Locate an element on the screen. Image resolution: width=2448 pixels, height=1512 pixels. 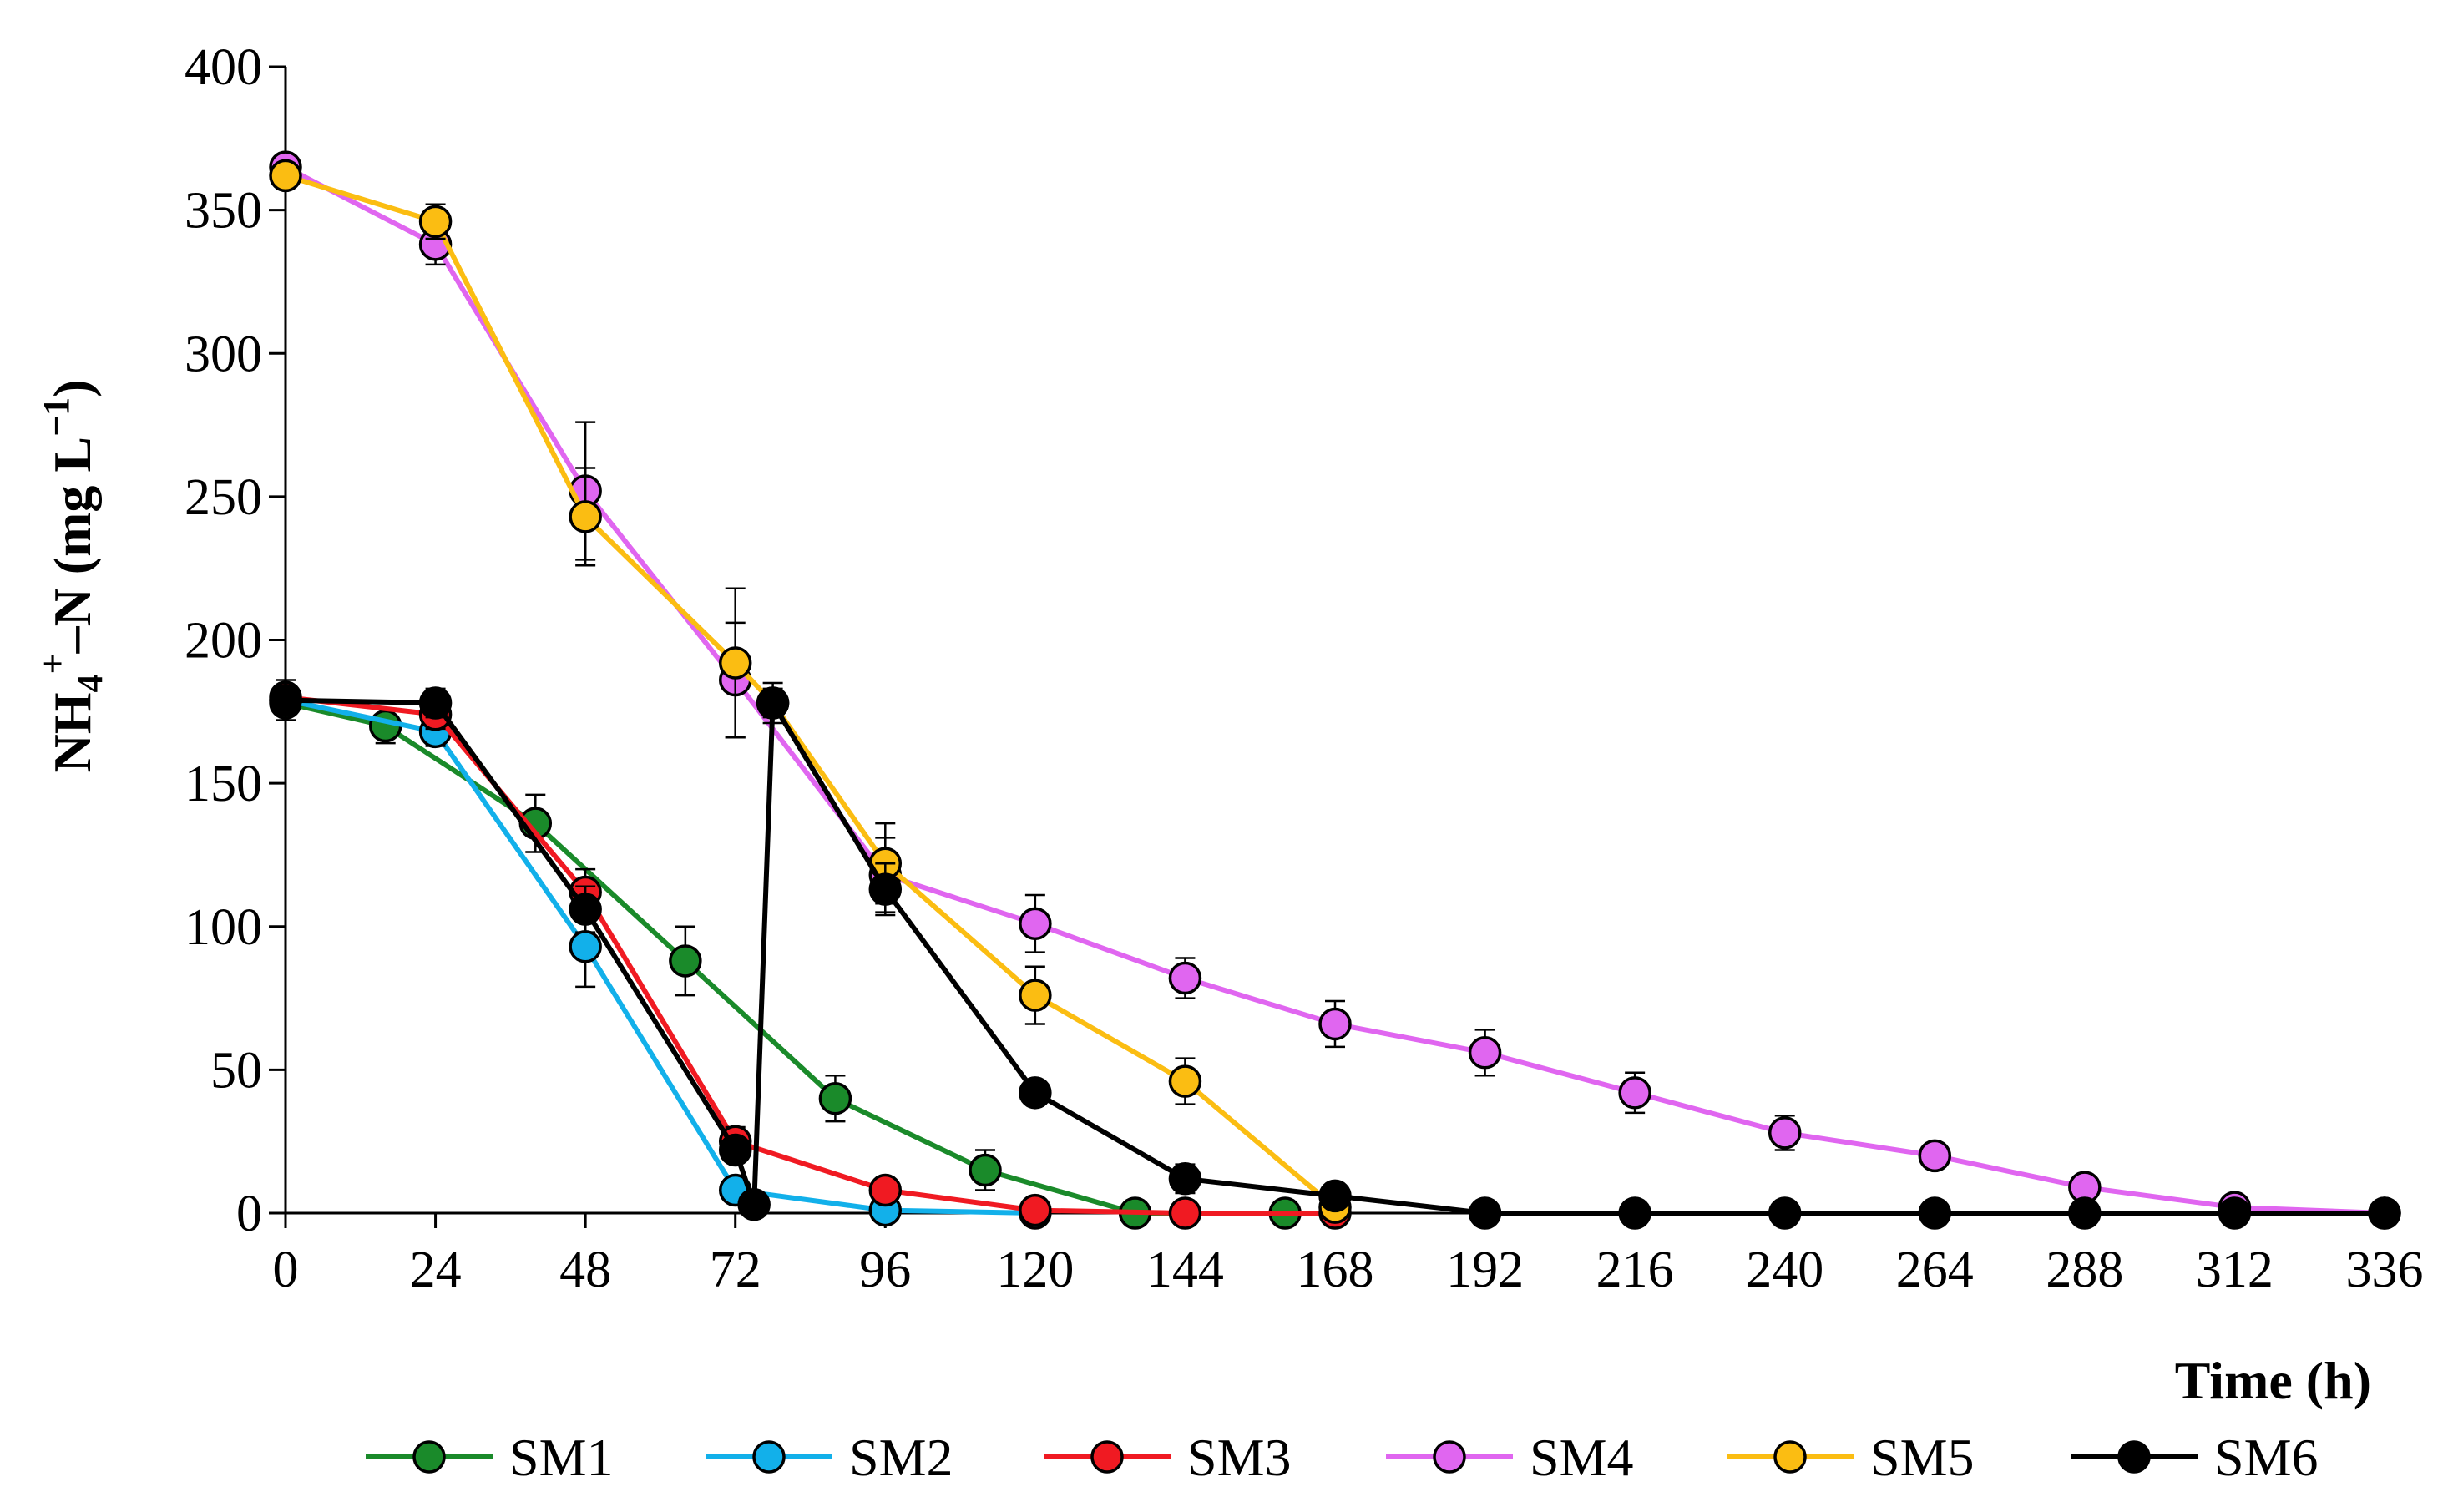
x-tick-label: 216 is located at coordinates (1635, 1269).